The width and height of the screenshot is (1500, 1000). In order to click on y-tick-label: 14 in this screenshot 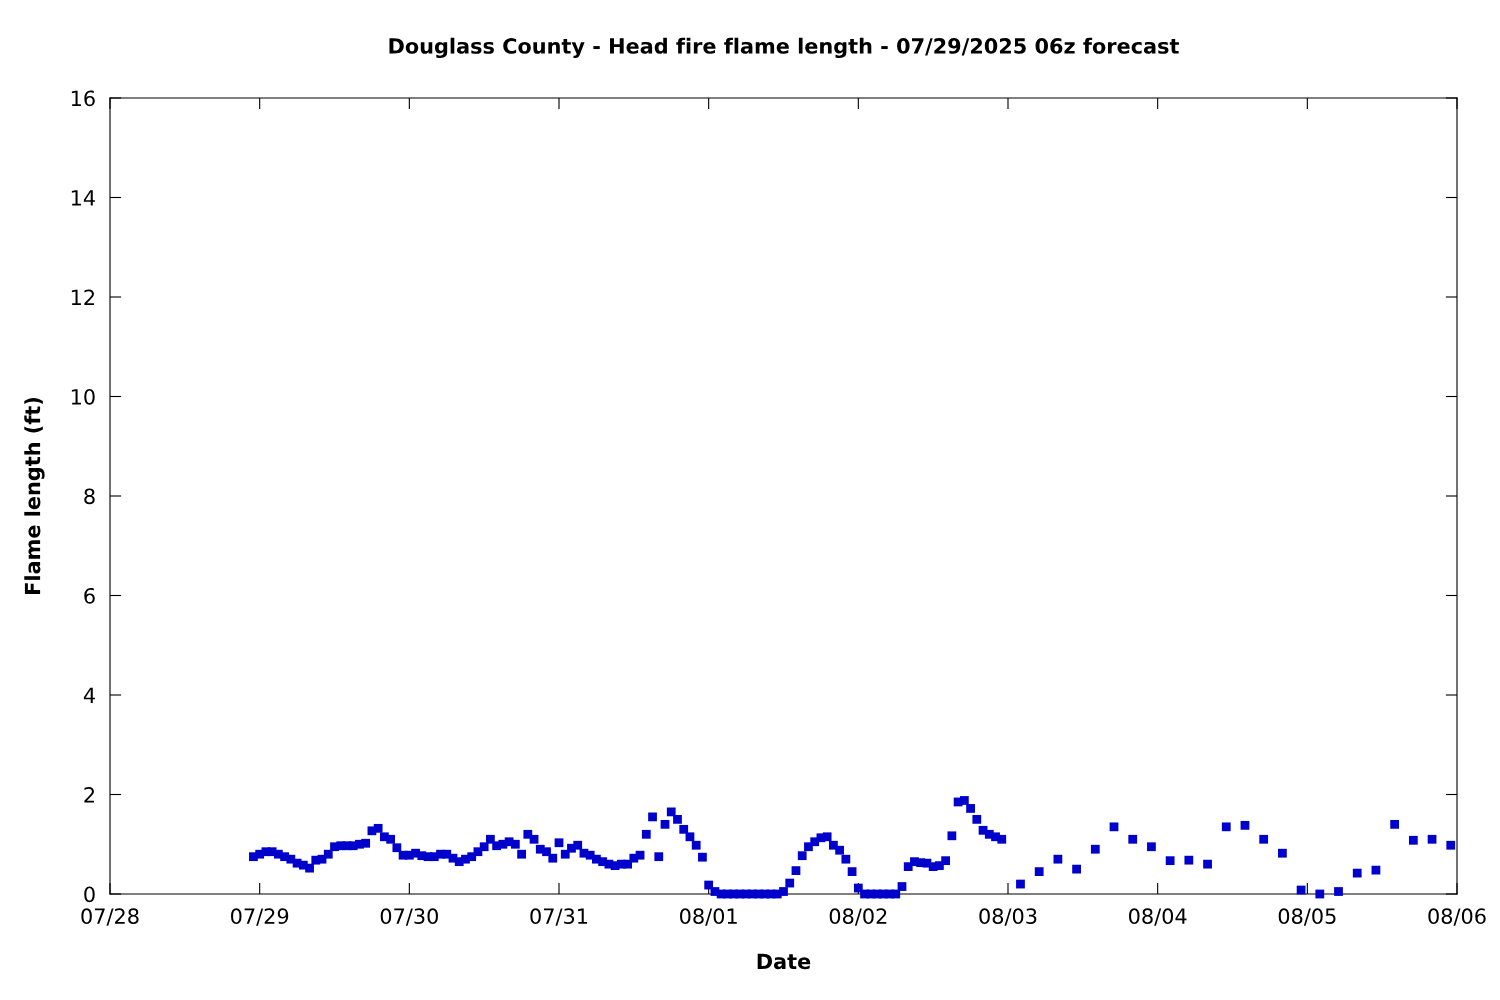, I will do `click(83, 198)`.